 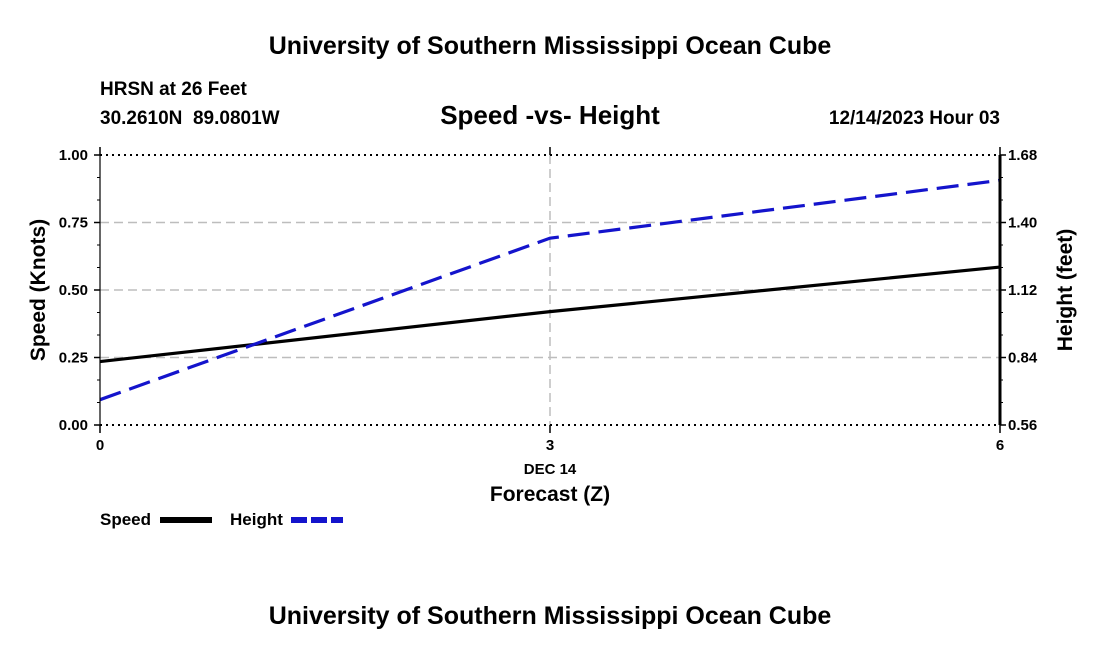 What do you see at coordinates (73, 358) in the screenshot?
I see `y-tick-label: 0.25` at bounding box center [73, 358].